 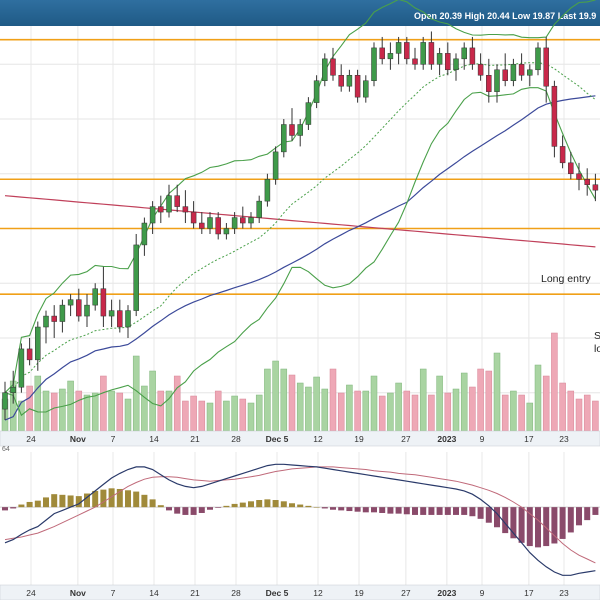 What do you see at coordinates (474, 16) in the screenshot?
I see `high-label: High` at bounding box center [474, 16].